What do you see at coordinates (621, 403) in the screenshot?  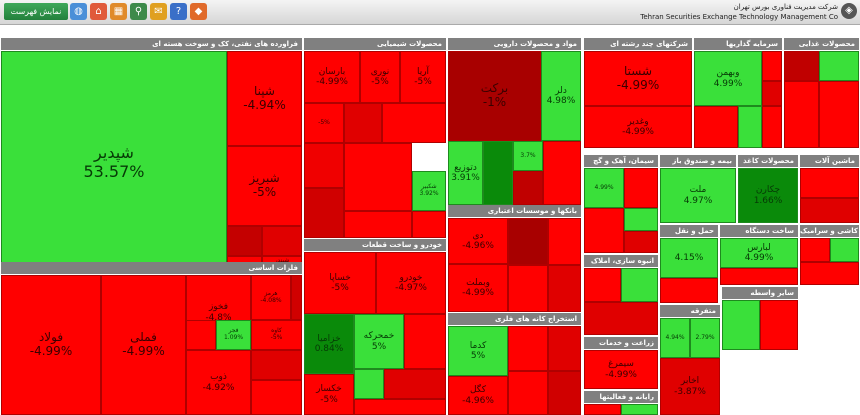 I see `sector-other: رایانه و فعالیتها` at bounding box center [621, 403].